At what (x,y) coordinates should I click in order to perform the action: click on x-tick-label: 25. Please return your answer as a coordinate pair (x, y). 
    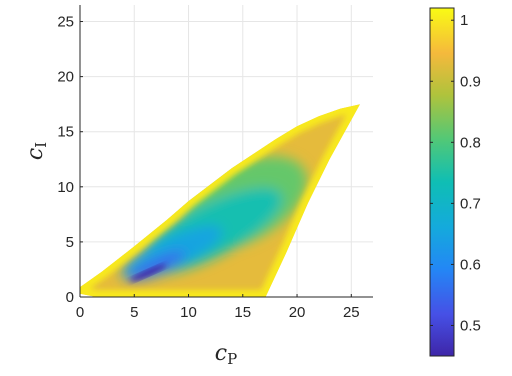
    Looking at the image, I should click on (351, 312).